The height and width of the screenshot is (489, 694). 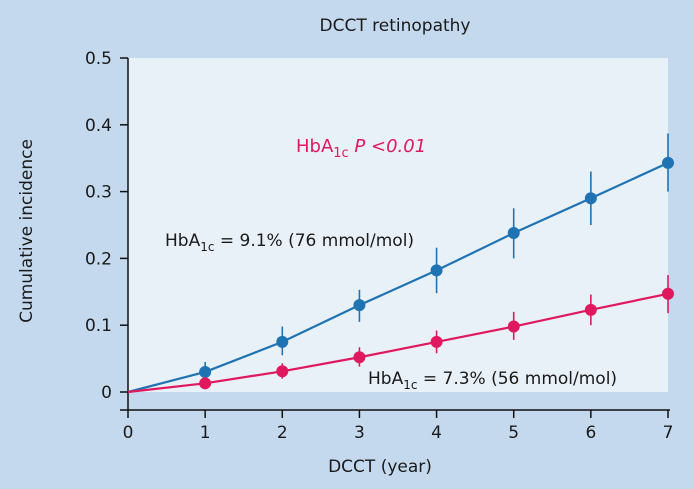 What do you see at coordinates (398, 426) in the screenshot?
I see `x-ticks: 0 1 2 3 4 5 6 7` at bounding box center [398, 426].